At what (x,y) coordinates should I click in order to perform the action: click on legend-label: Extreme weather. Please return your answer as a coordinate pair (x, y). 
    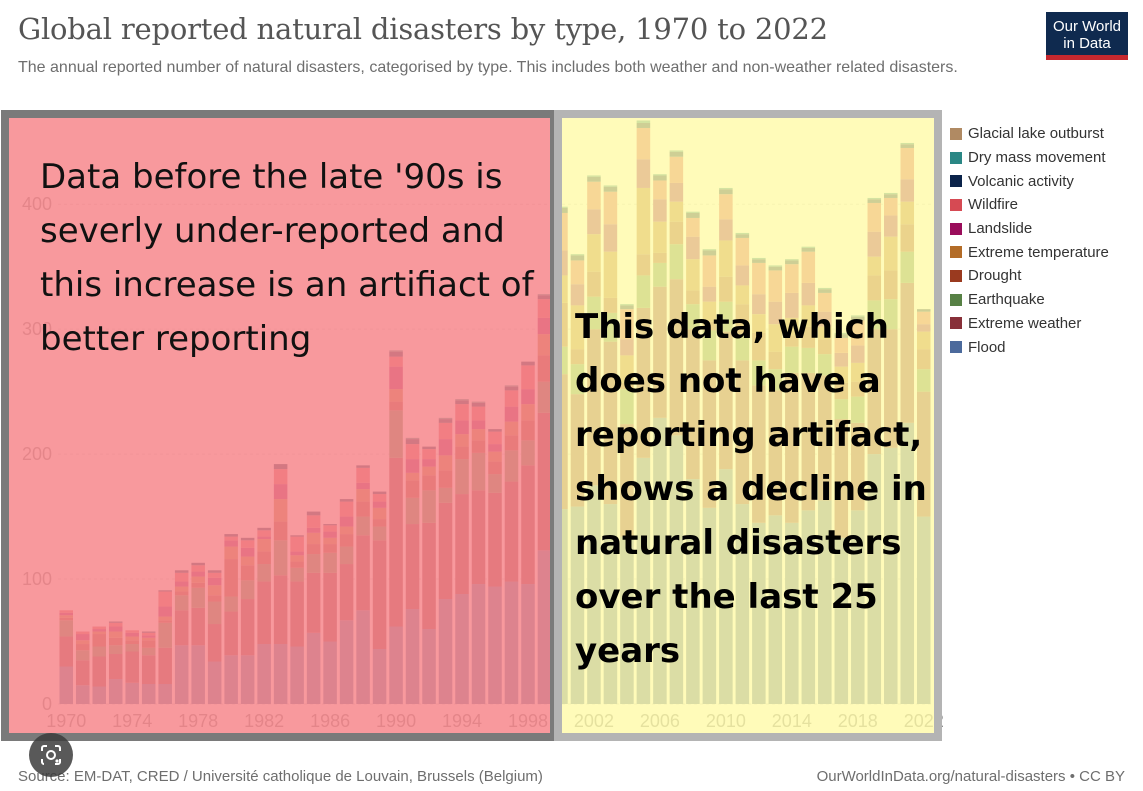
    Looking at the image, I should click on (1025, 323).